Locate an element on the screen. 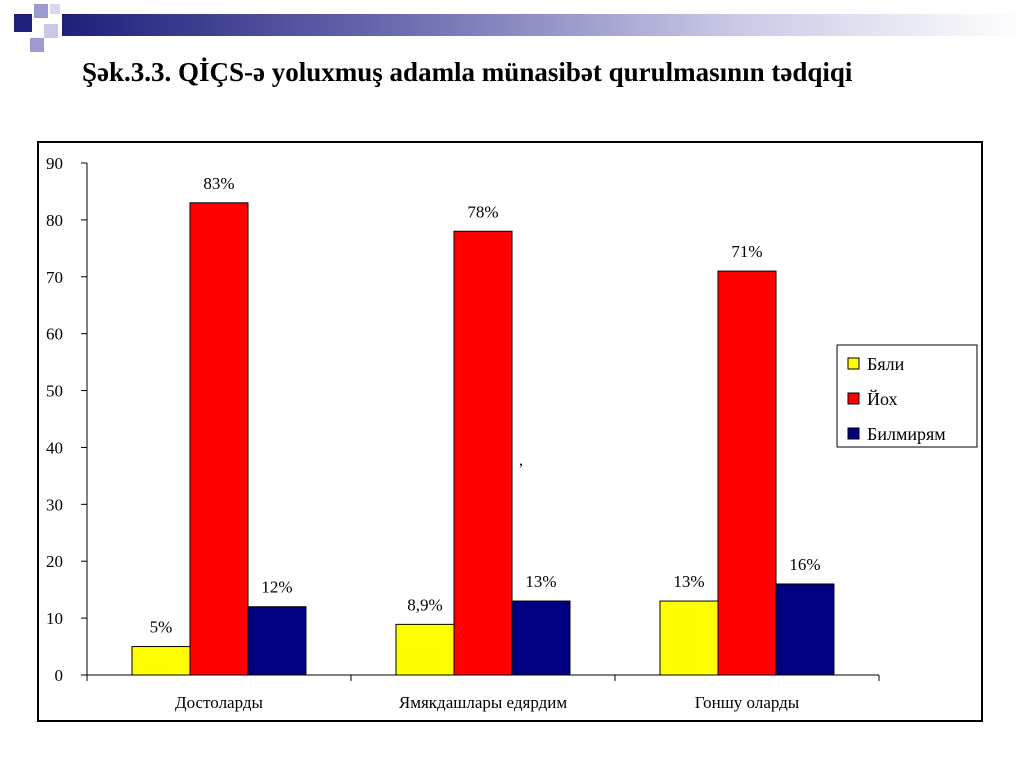 Image resolution: width=1024 pixels, height=768 pixels. legend-label: Йох is located at coordinates (882, 399).